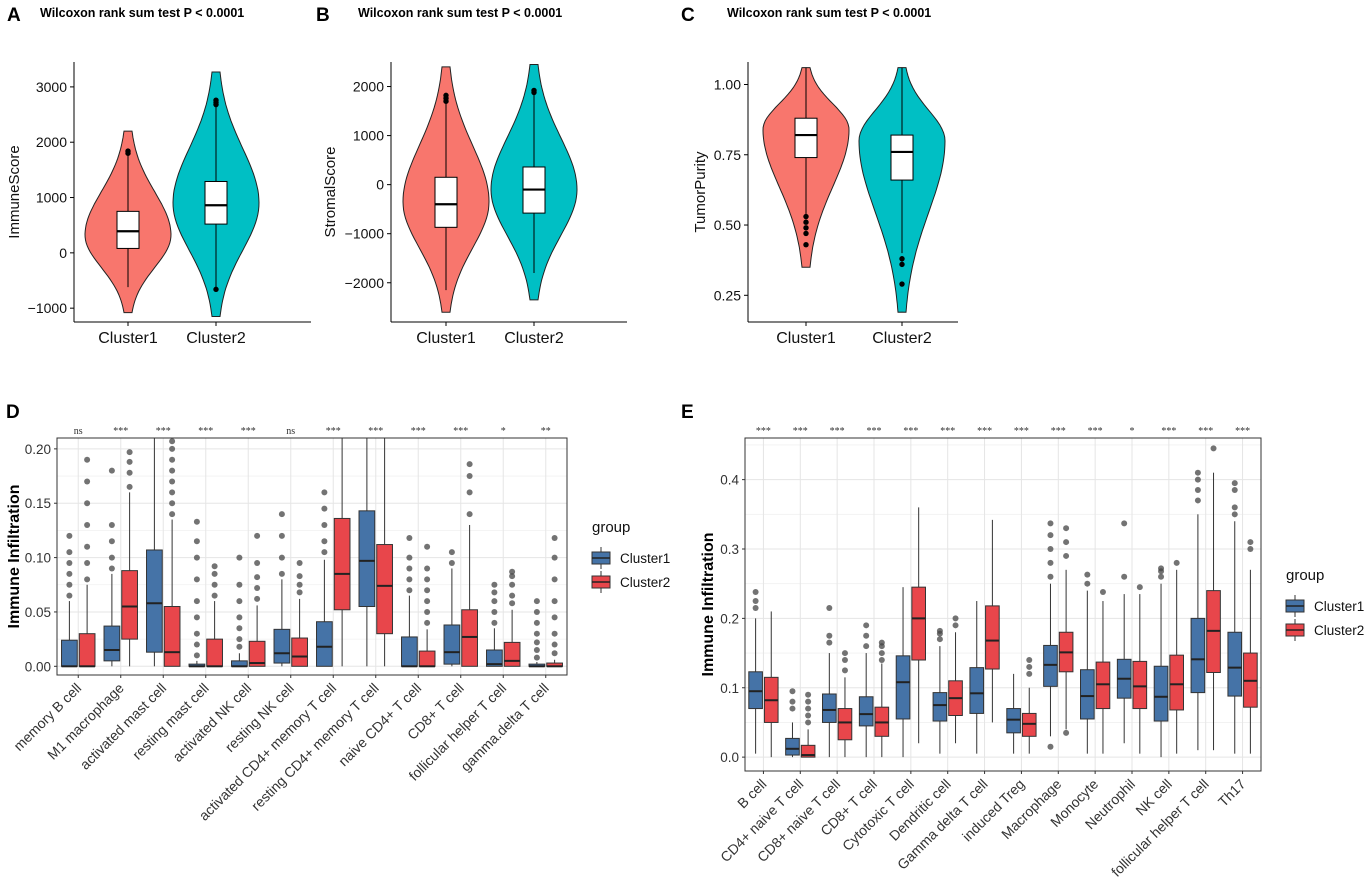 This screenshot has height=887, width=1369. I want to click on y-tick-label: 0.4, so click(729, 480).